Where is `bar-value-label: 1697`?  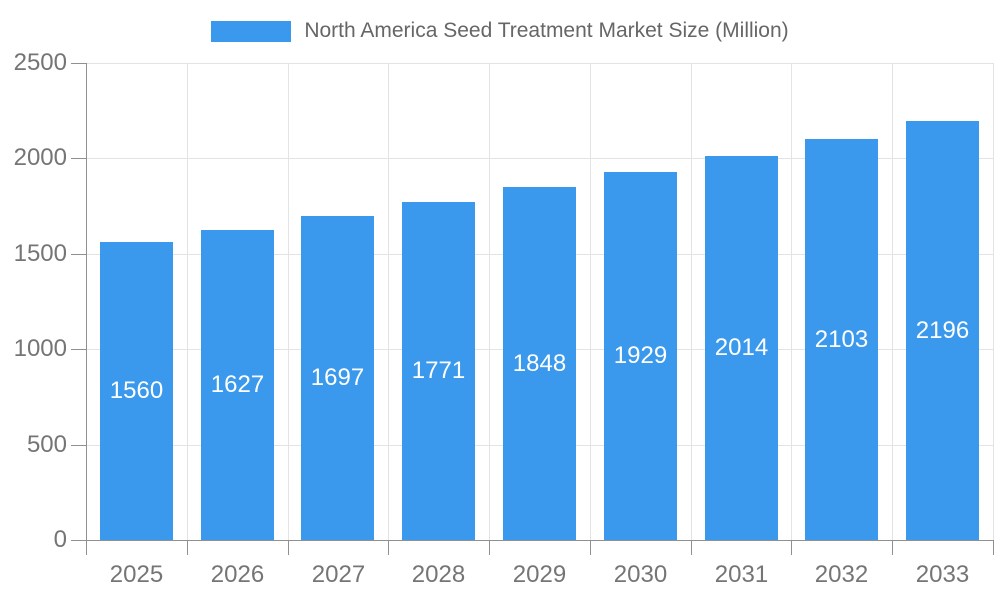 bar-value-label: 1697 is located at coordinates (337, 377).